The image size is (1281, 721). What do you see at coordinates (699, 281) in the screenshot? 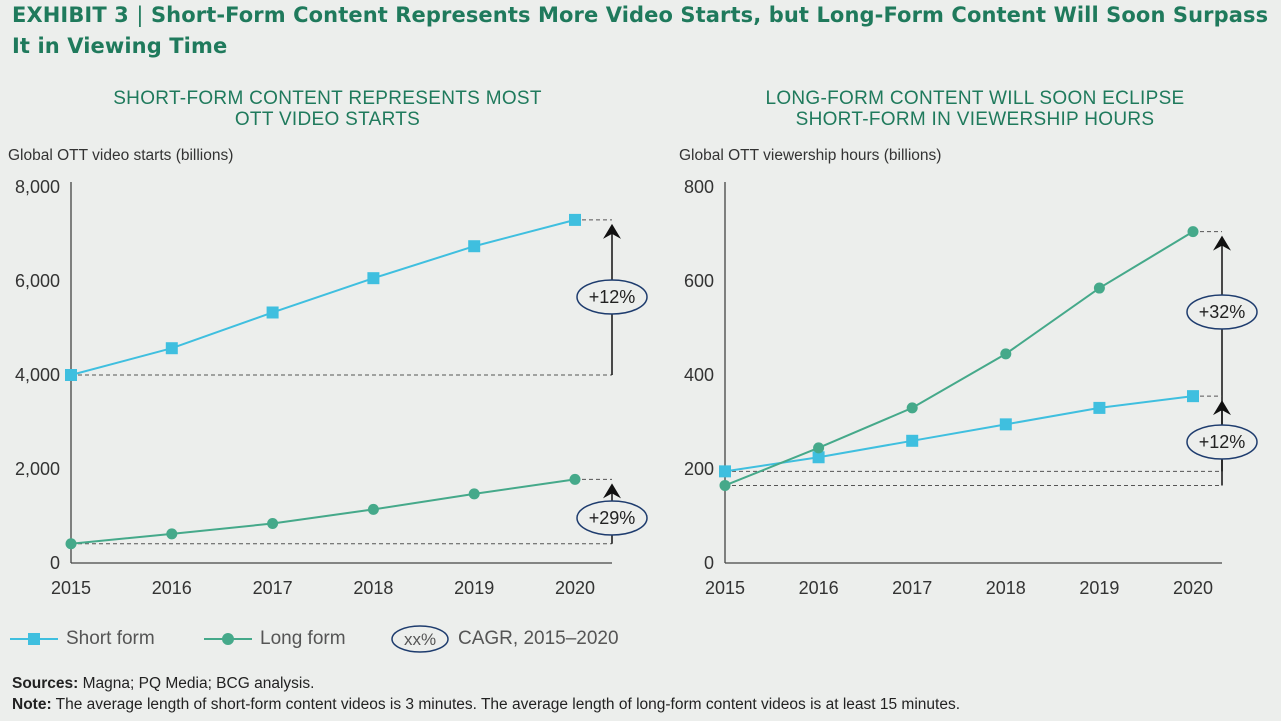
I see `chart-2-y-tick-label: 600` at bounding box center [699, 281].